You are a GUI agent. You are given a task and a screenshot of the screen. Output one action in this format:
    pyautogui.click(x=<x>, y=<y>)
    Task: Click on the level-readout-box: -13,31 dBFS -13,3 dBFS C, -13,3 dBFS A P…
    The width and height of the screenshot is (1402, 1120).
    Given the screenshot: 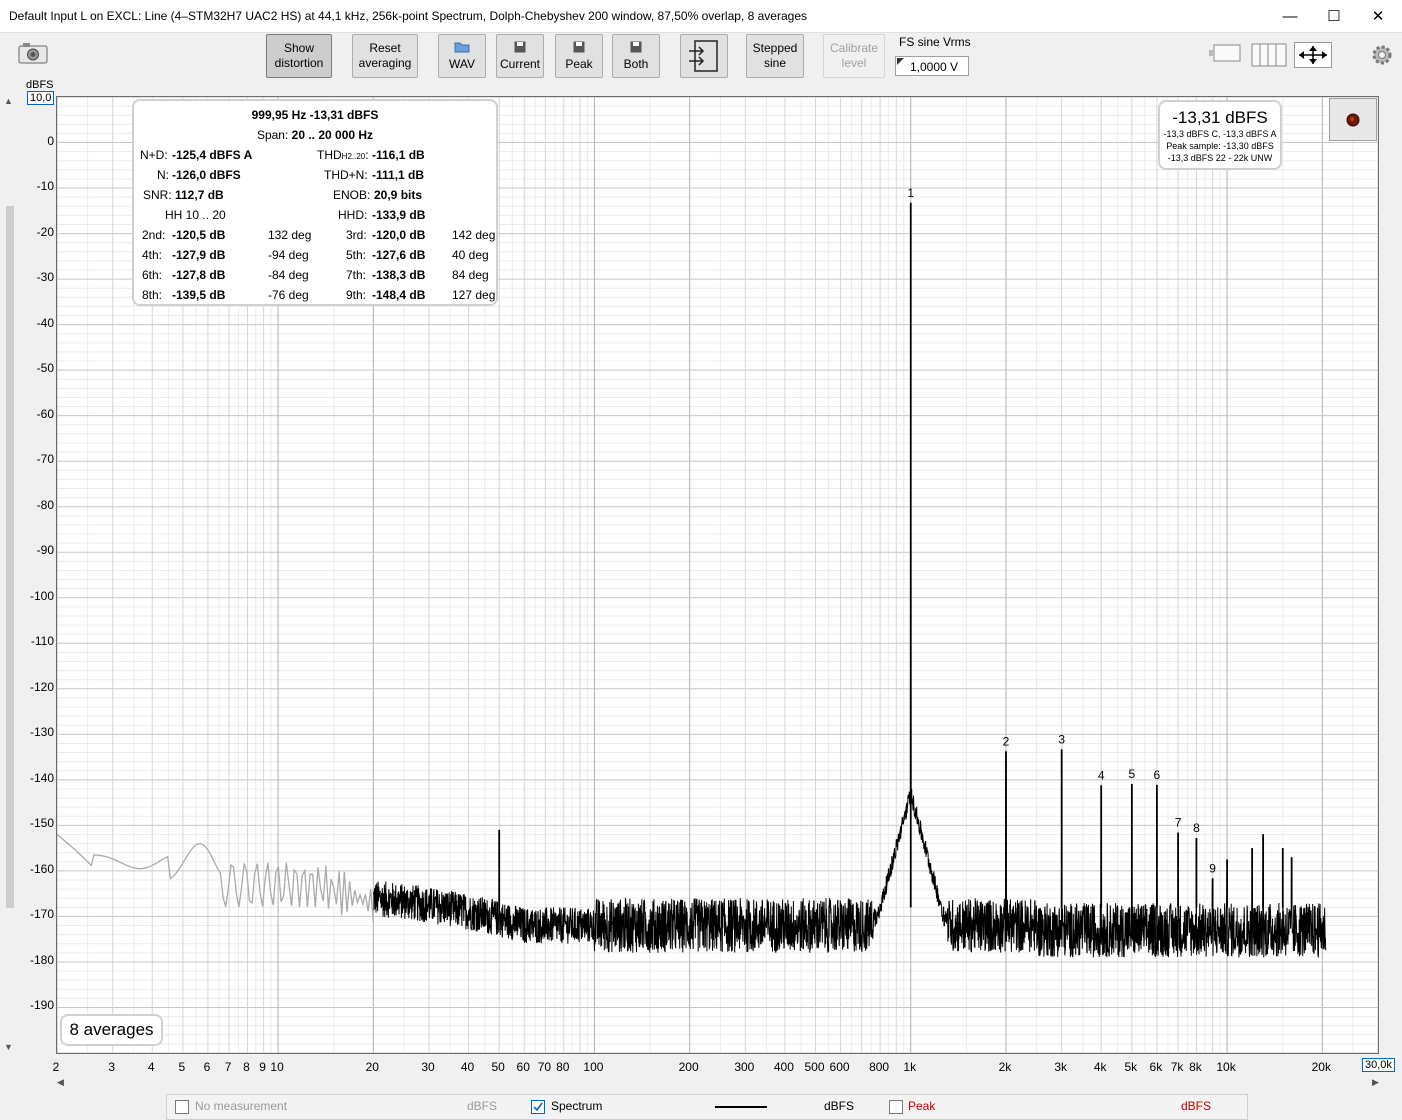 What is the action you would take?
    pyautogui.click(x=1220, y=135)
    